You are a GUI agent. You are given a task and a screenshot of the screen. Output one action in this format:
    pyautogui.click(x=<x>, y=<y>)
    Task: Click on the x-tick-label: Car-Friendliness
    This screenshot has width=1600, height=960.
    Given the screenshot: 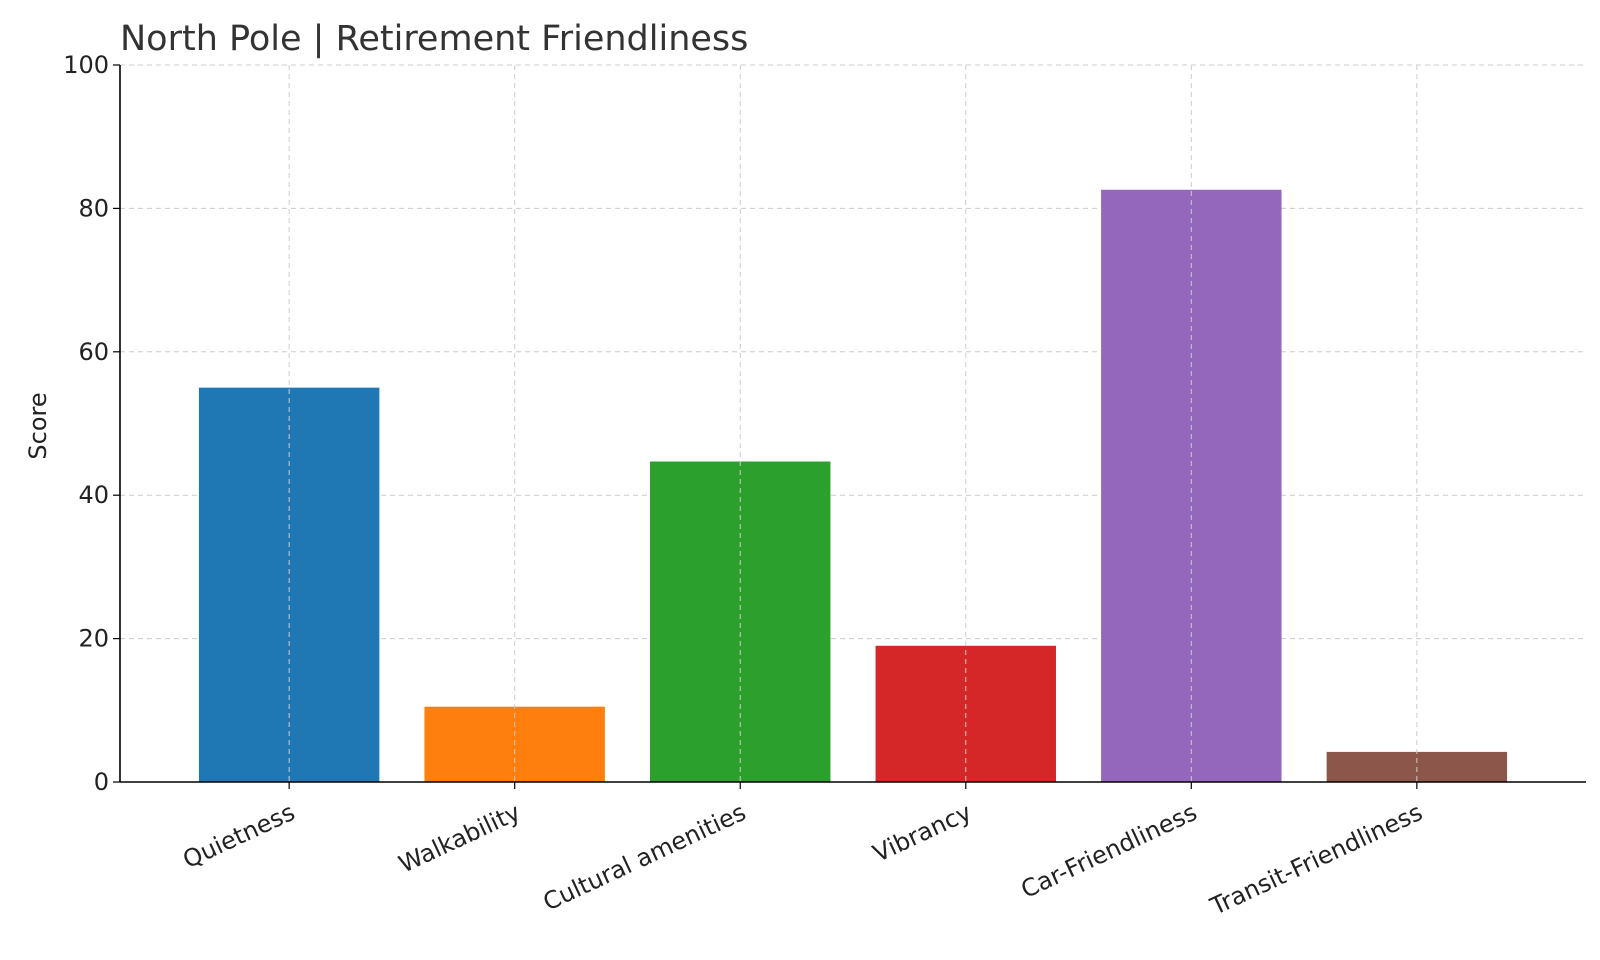 What is the action you would take?
    pyautogui.click(x=1109, y=851)
    